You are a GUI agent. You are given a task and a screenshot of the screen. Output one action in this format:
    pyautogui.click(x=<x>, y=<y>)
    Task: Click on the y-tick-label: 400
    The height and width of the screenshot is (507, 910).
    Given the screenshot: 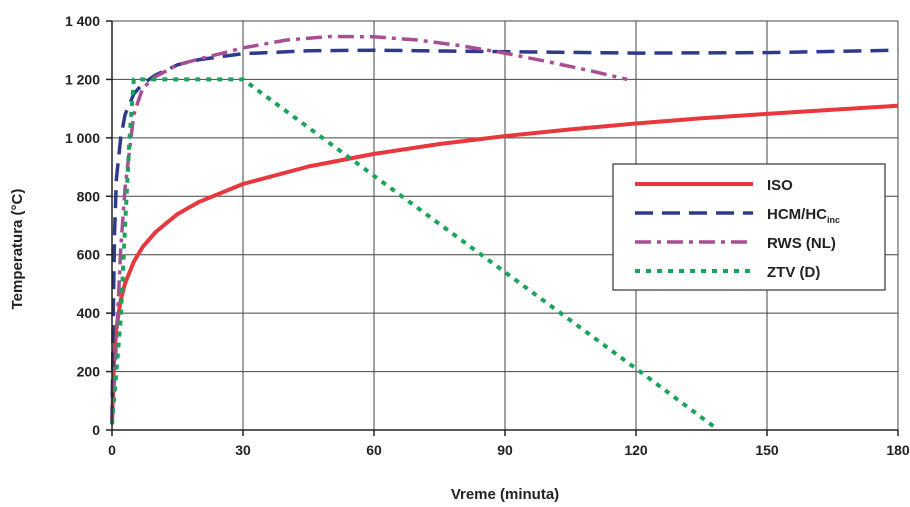 What is the action you would take?
    pyautogui.click(x=89, y=313)
    